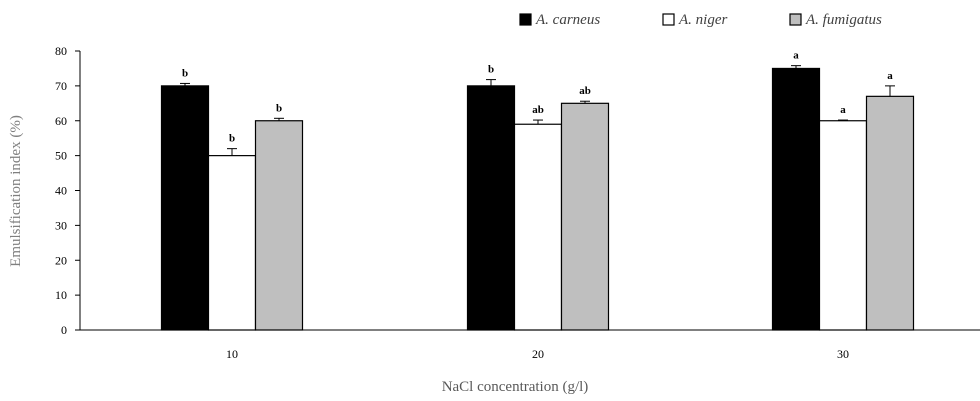 The width and height of the screenshot is (980, 401). What do you see at coordinates (61, 260) in the screenshot?
I see `y-tick-label: 20` at bounding box center [61, 260].